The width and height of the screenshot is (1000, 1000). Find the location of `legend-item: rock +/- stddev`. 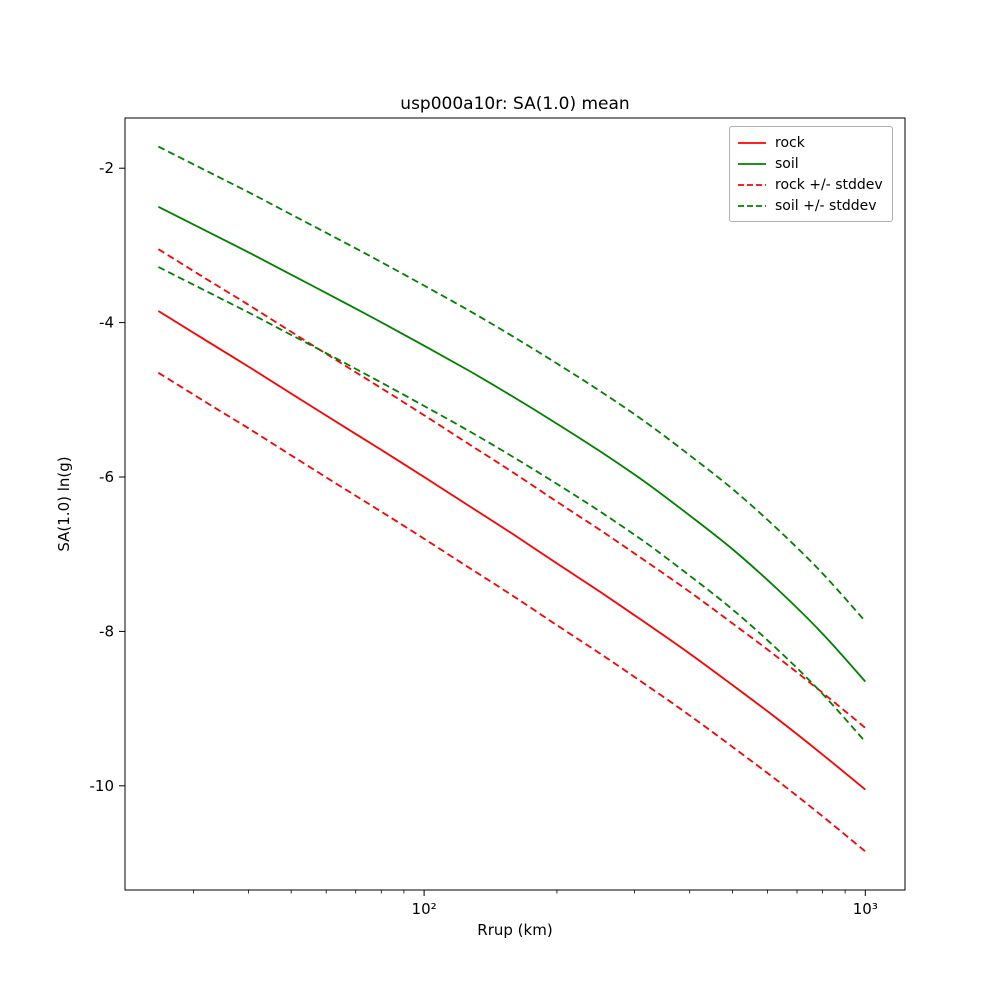

legend-item: rock +/- stddev is located at coordinates (810, 184).